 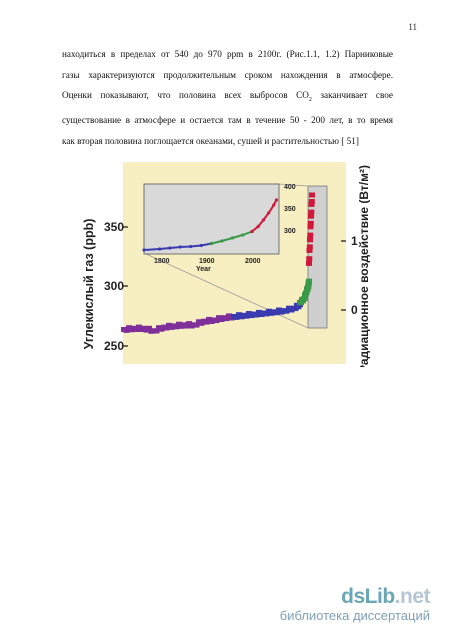 I want to click on right-tick-0: 0, so click(x=354, y=310).